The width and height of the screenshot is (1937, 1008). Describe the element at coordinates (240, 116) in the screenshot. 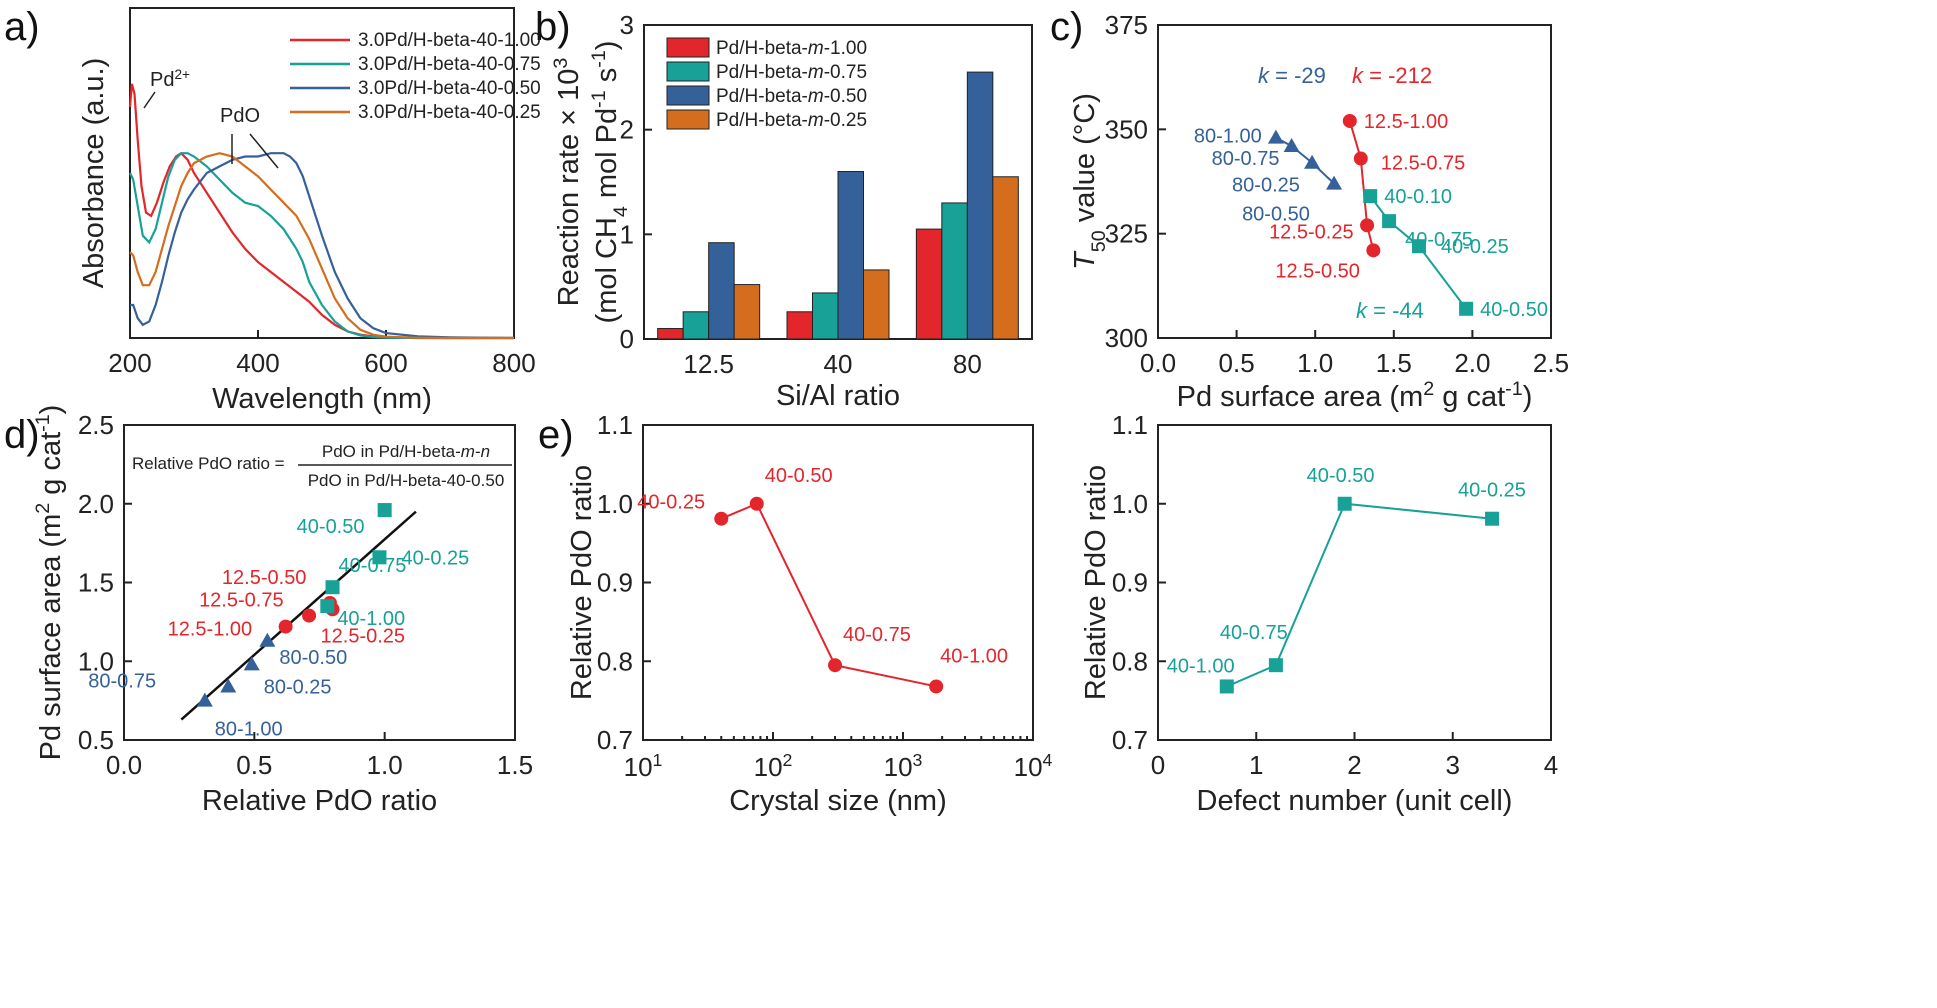

I see `annotation-pdo: PdO` at that location.